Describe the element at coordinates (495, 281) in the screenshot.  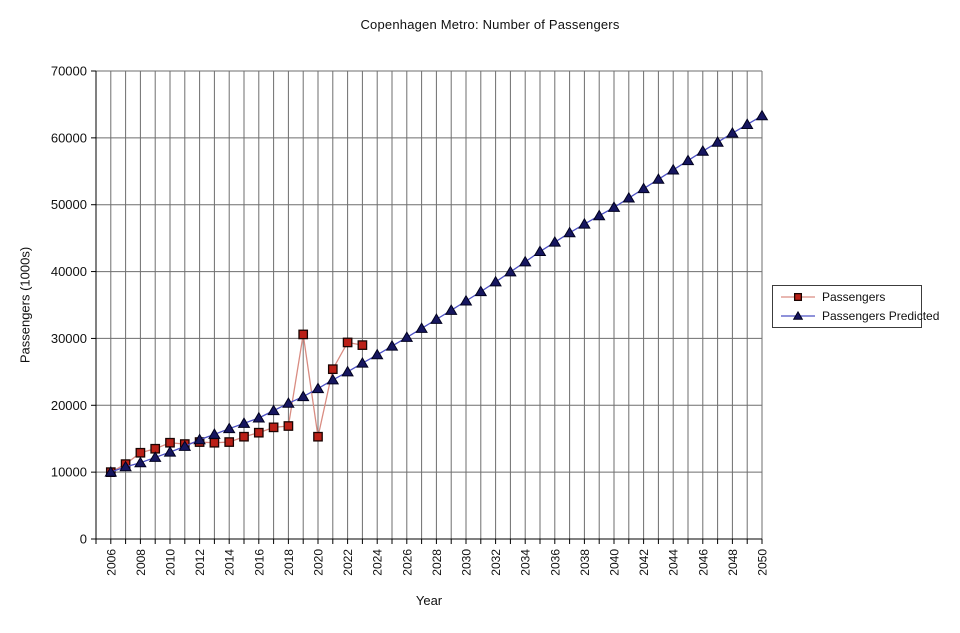
I see `marker-passengers-predicted-2032` at that location.